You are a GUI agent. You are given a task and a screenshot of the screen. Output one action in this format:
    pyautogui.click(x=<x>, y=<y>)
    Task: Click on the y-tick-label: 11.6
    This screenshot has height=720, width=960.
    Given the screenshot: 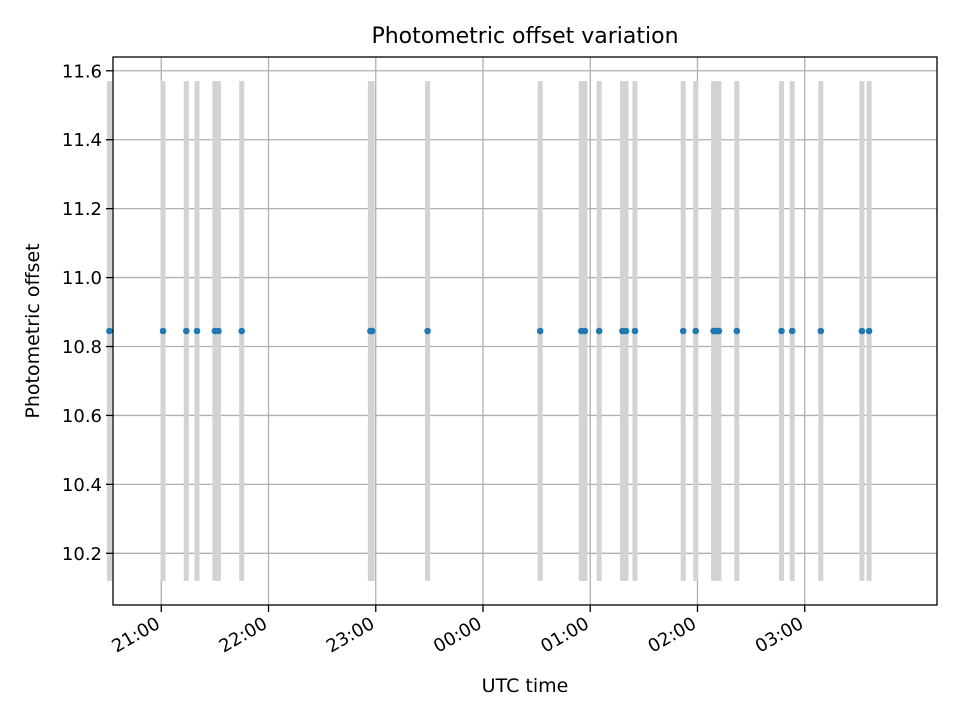 What is the action you would take?
    pyautogui.click(x=82, y=71)
    